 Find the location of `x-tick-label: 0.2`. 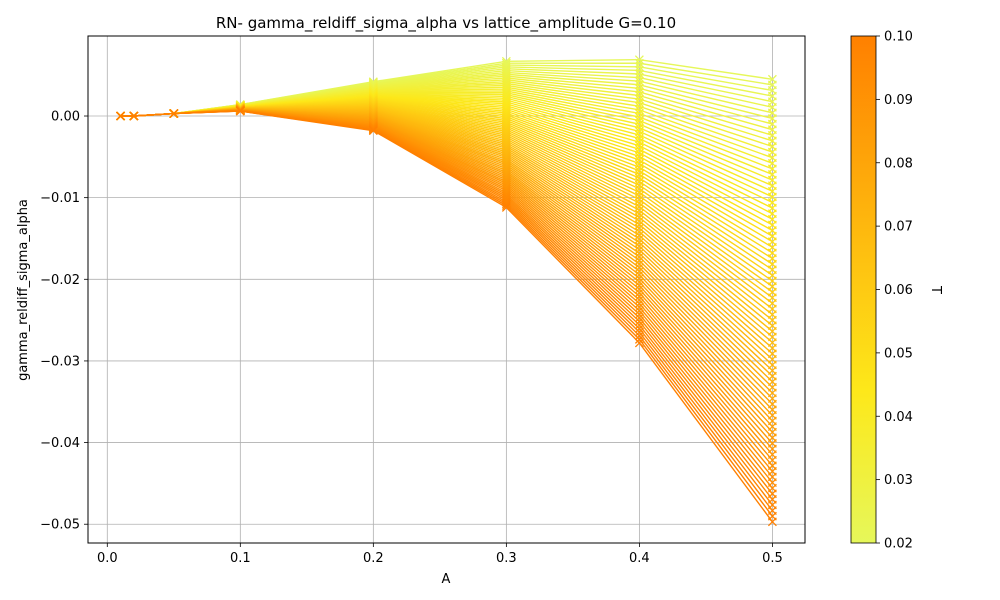

x-tick-label: 0.2 is located at coordinates (373, 558).